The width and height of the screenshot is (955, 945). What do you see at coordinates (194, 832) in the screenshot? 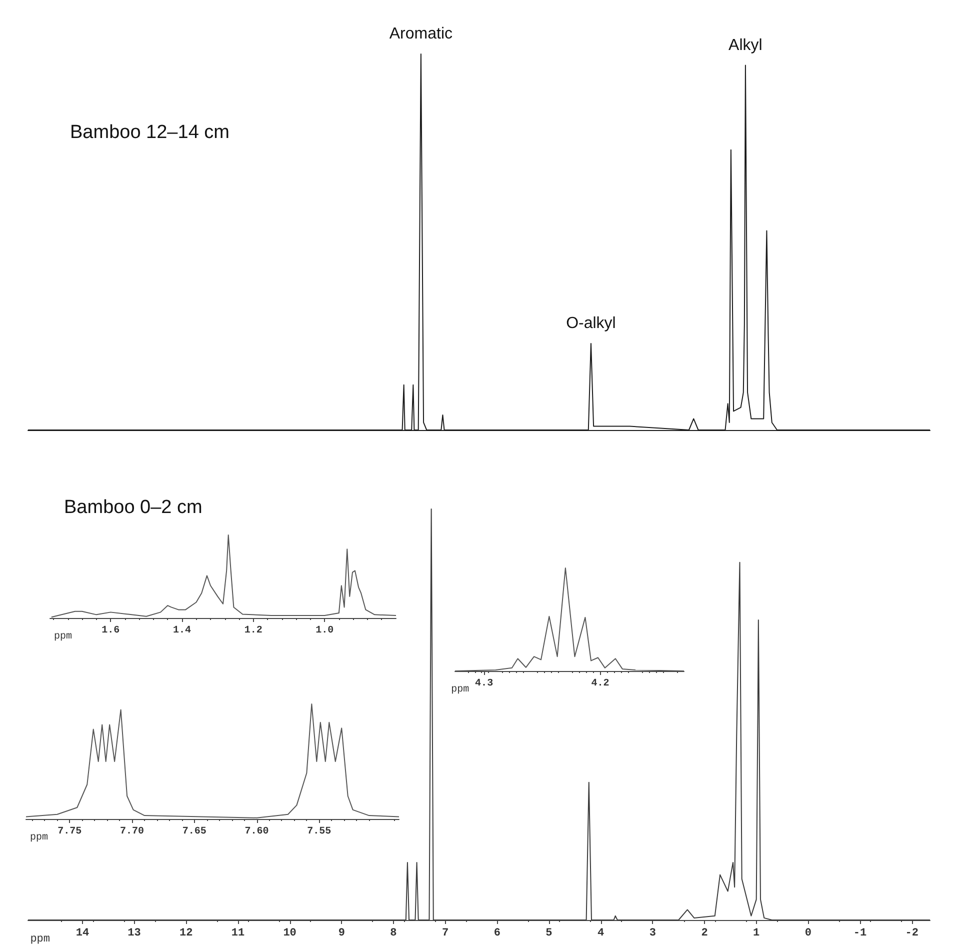
I see `x-tick-label: 7.65` at bounding box center [194, 832].